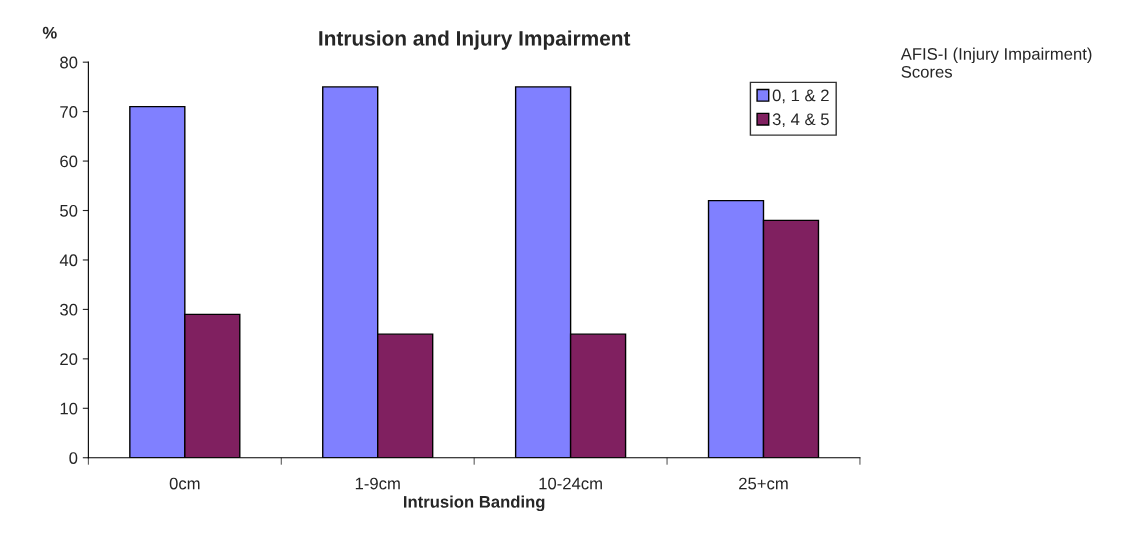 Image resolution: width=1133 pixels, height=536 pixels. What do you see at coordinates (69, 408) in the screenshot?
I see `y-tick-label: 10` at bounding box center [69, 408].